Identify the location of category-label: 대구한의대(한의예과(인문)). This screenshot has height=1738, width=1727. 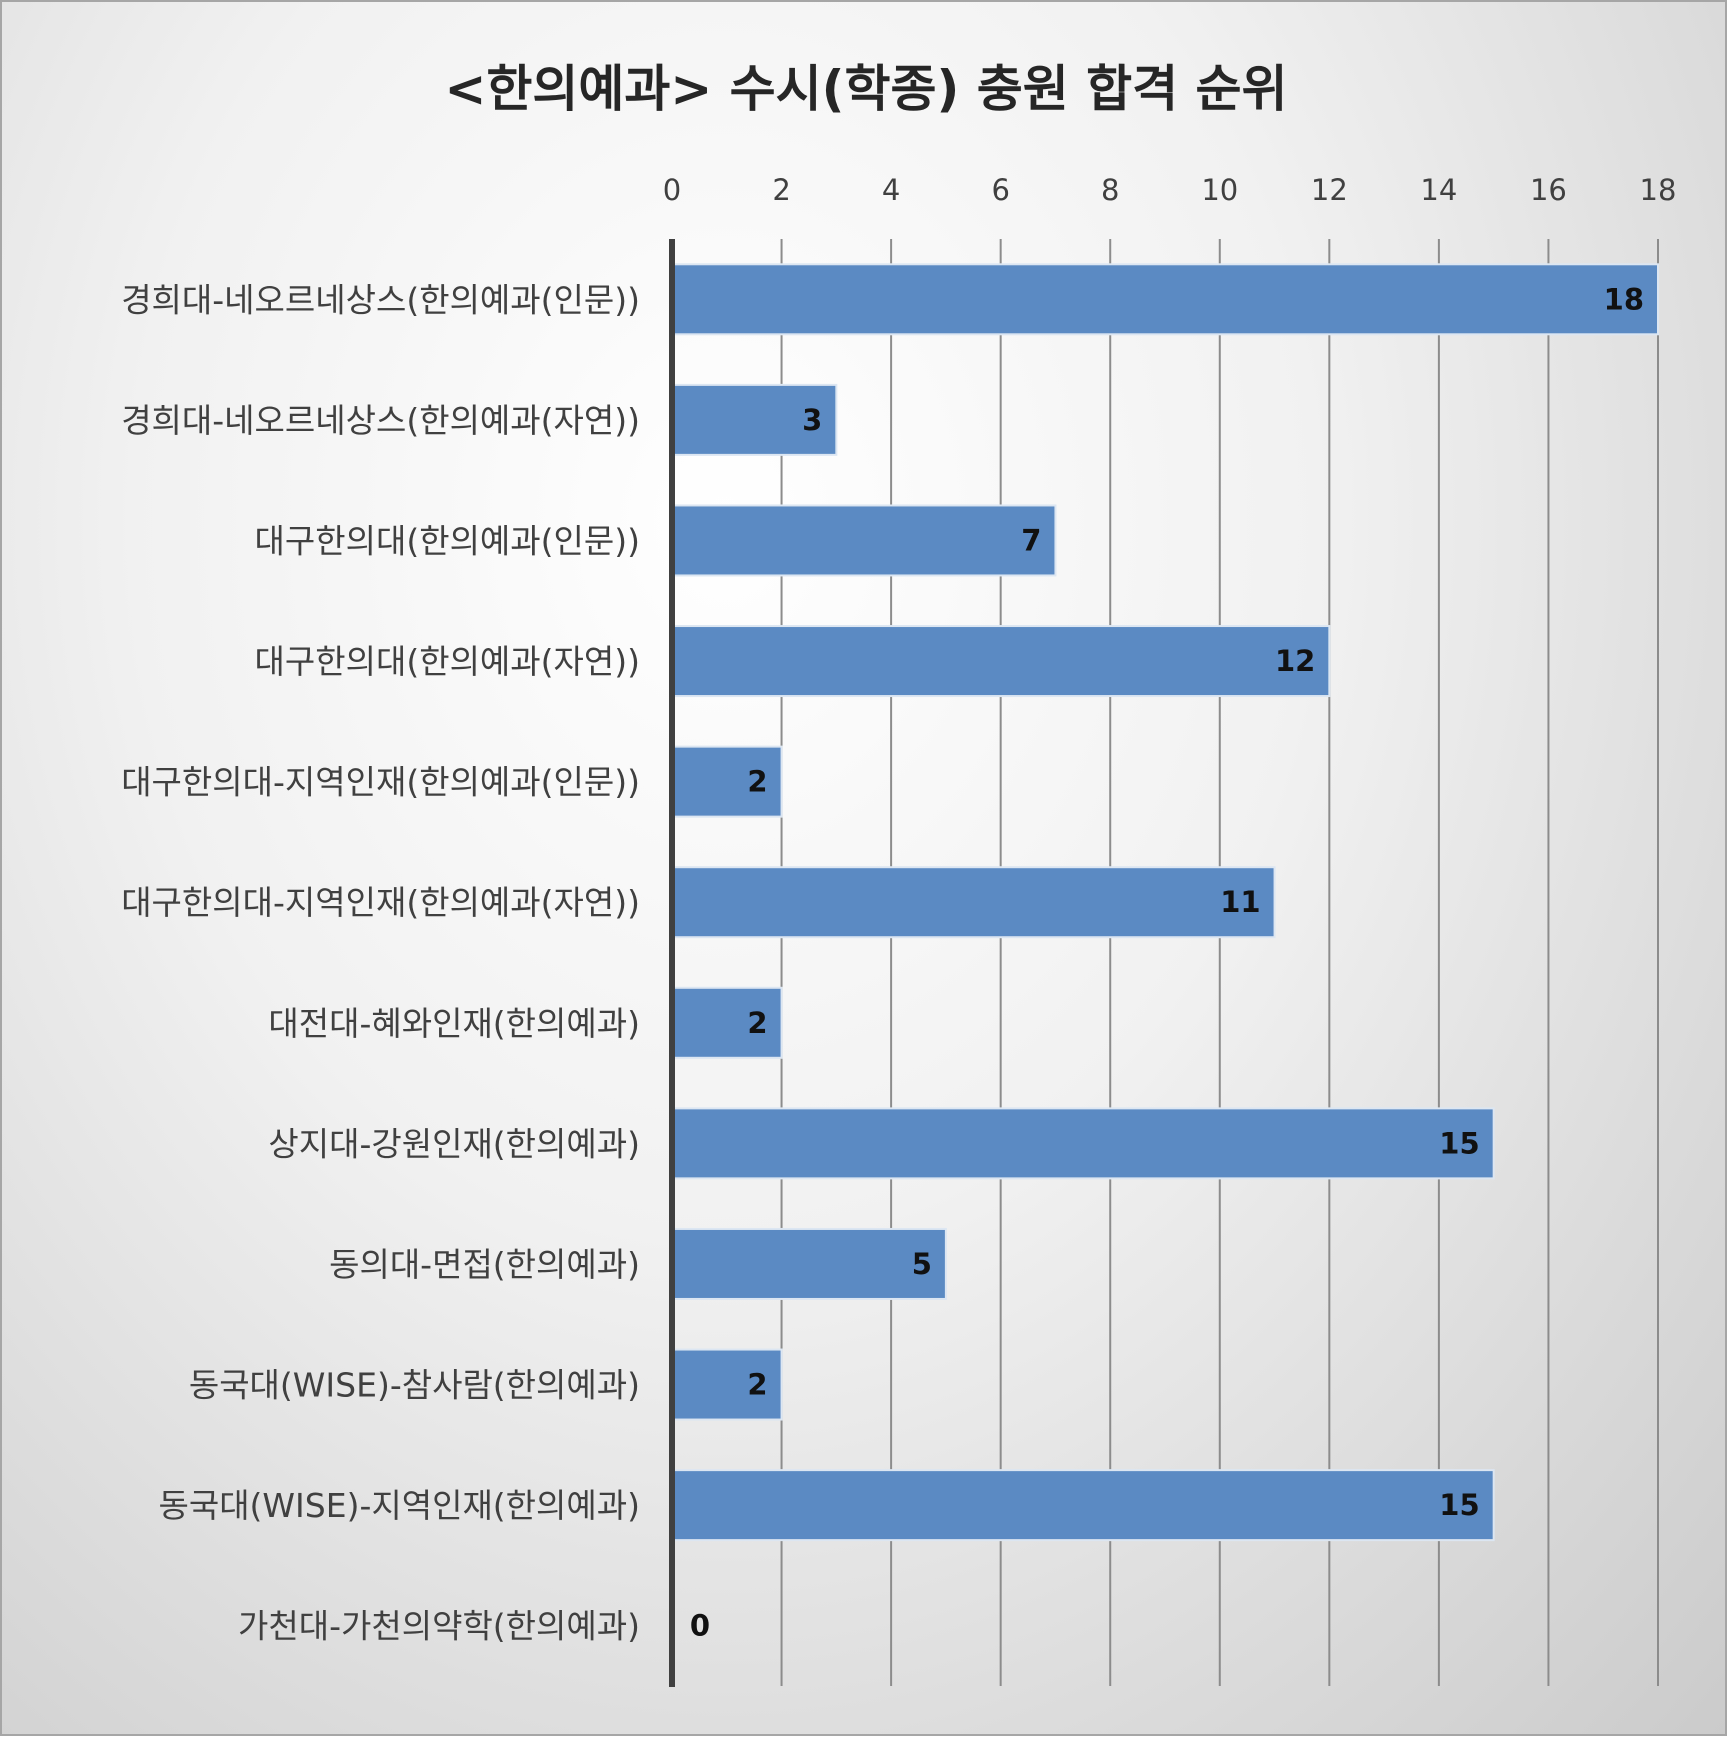
(447, 540).